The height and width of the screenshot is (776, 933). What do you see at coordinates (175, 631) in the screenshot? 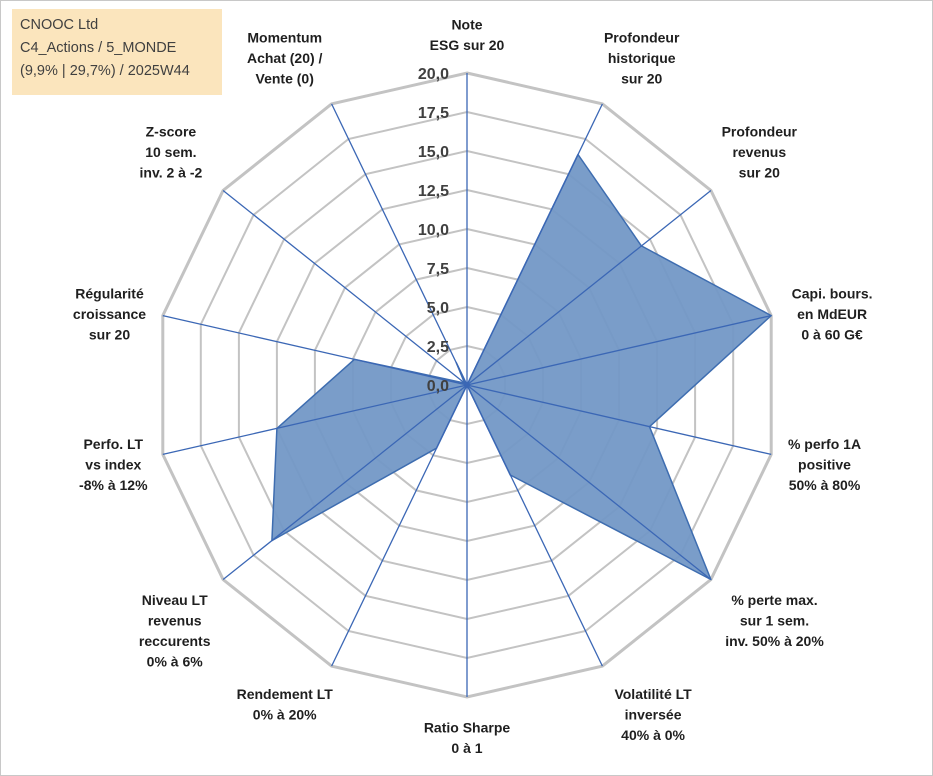
I see `axis-label: Niveau LT revenus reccurents 0% à 6%` at bounding box center [175, 631].